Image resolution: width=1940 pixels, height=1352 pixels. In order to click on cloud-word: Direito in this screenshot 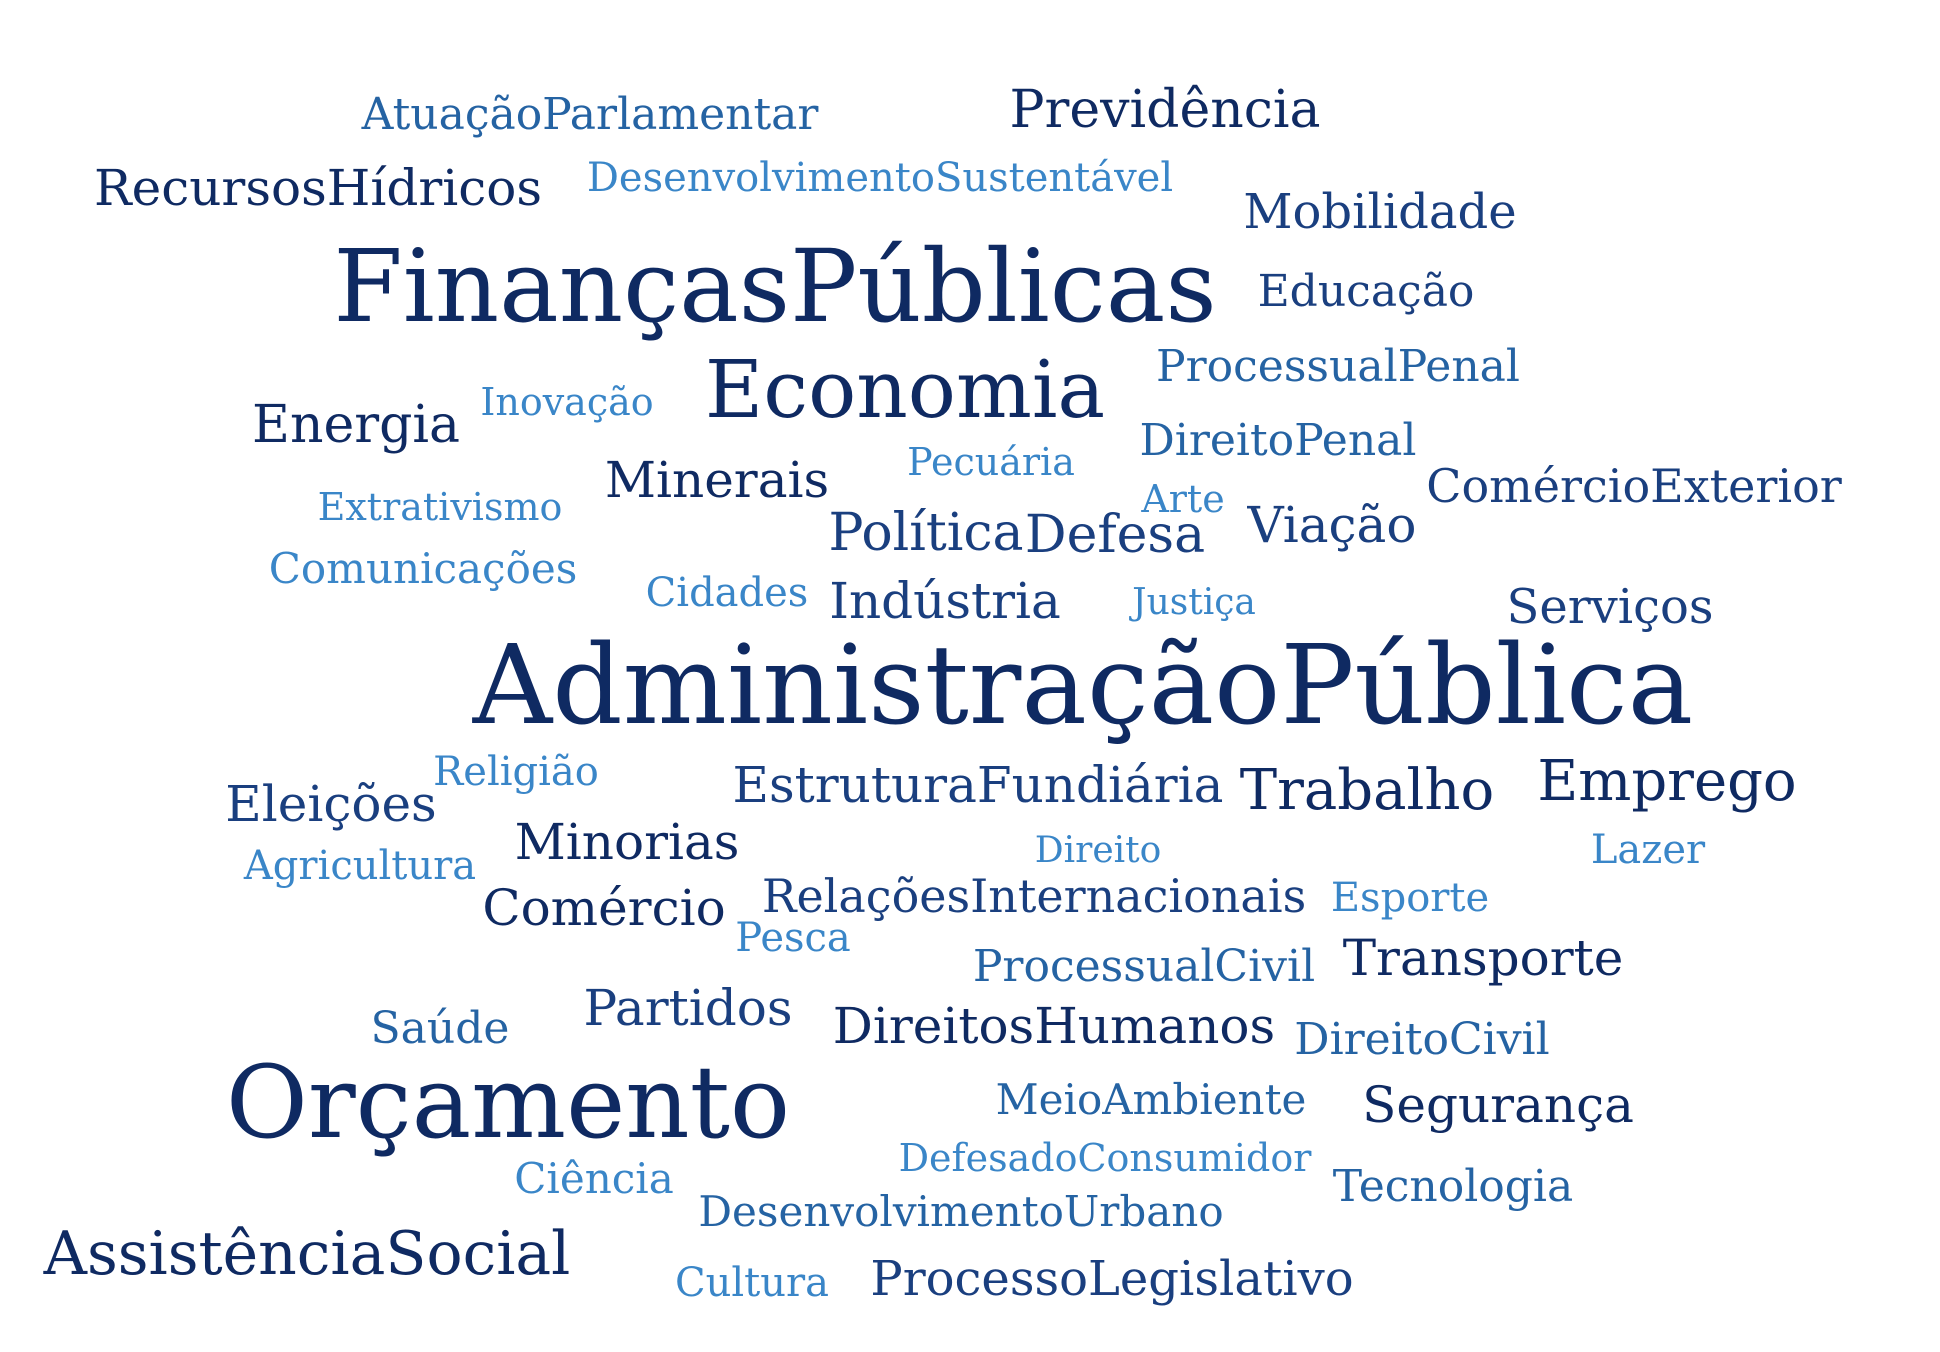, I will do `click(1098, 850)`.